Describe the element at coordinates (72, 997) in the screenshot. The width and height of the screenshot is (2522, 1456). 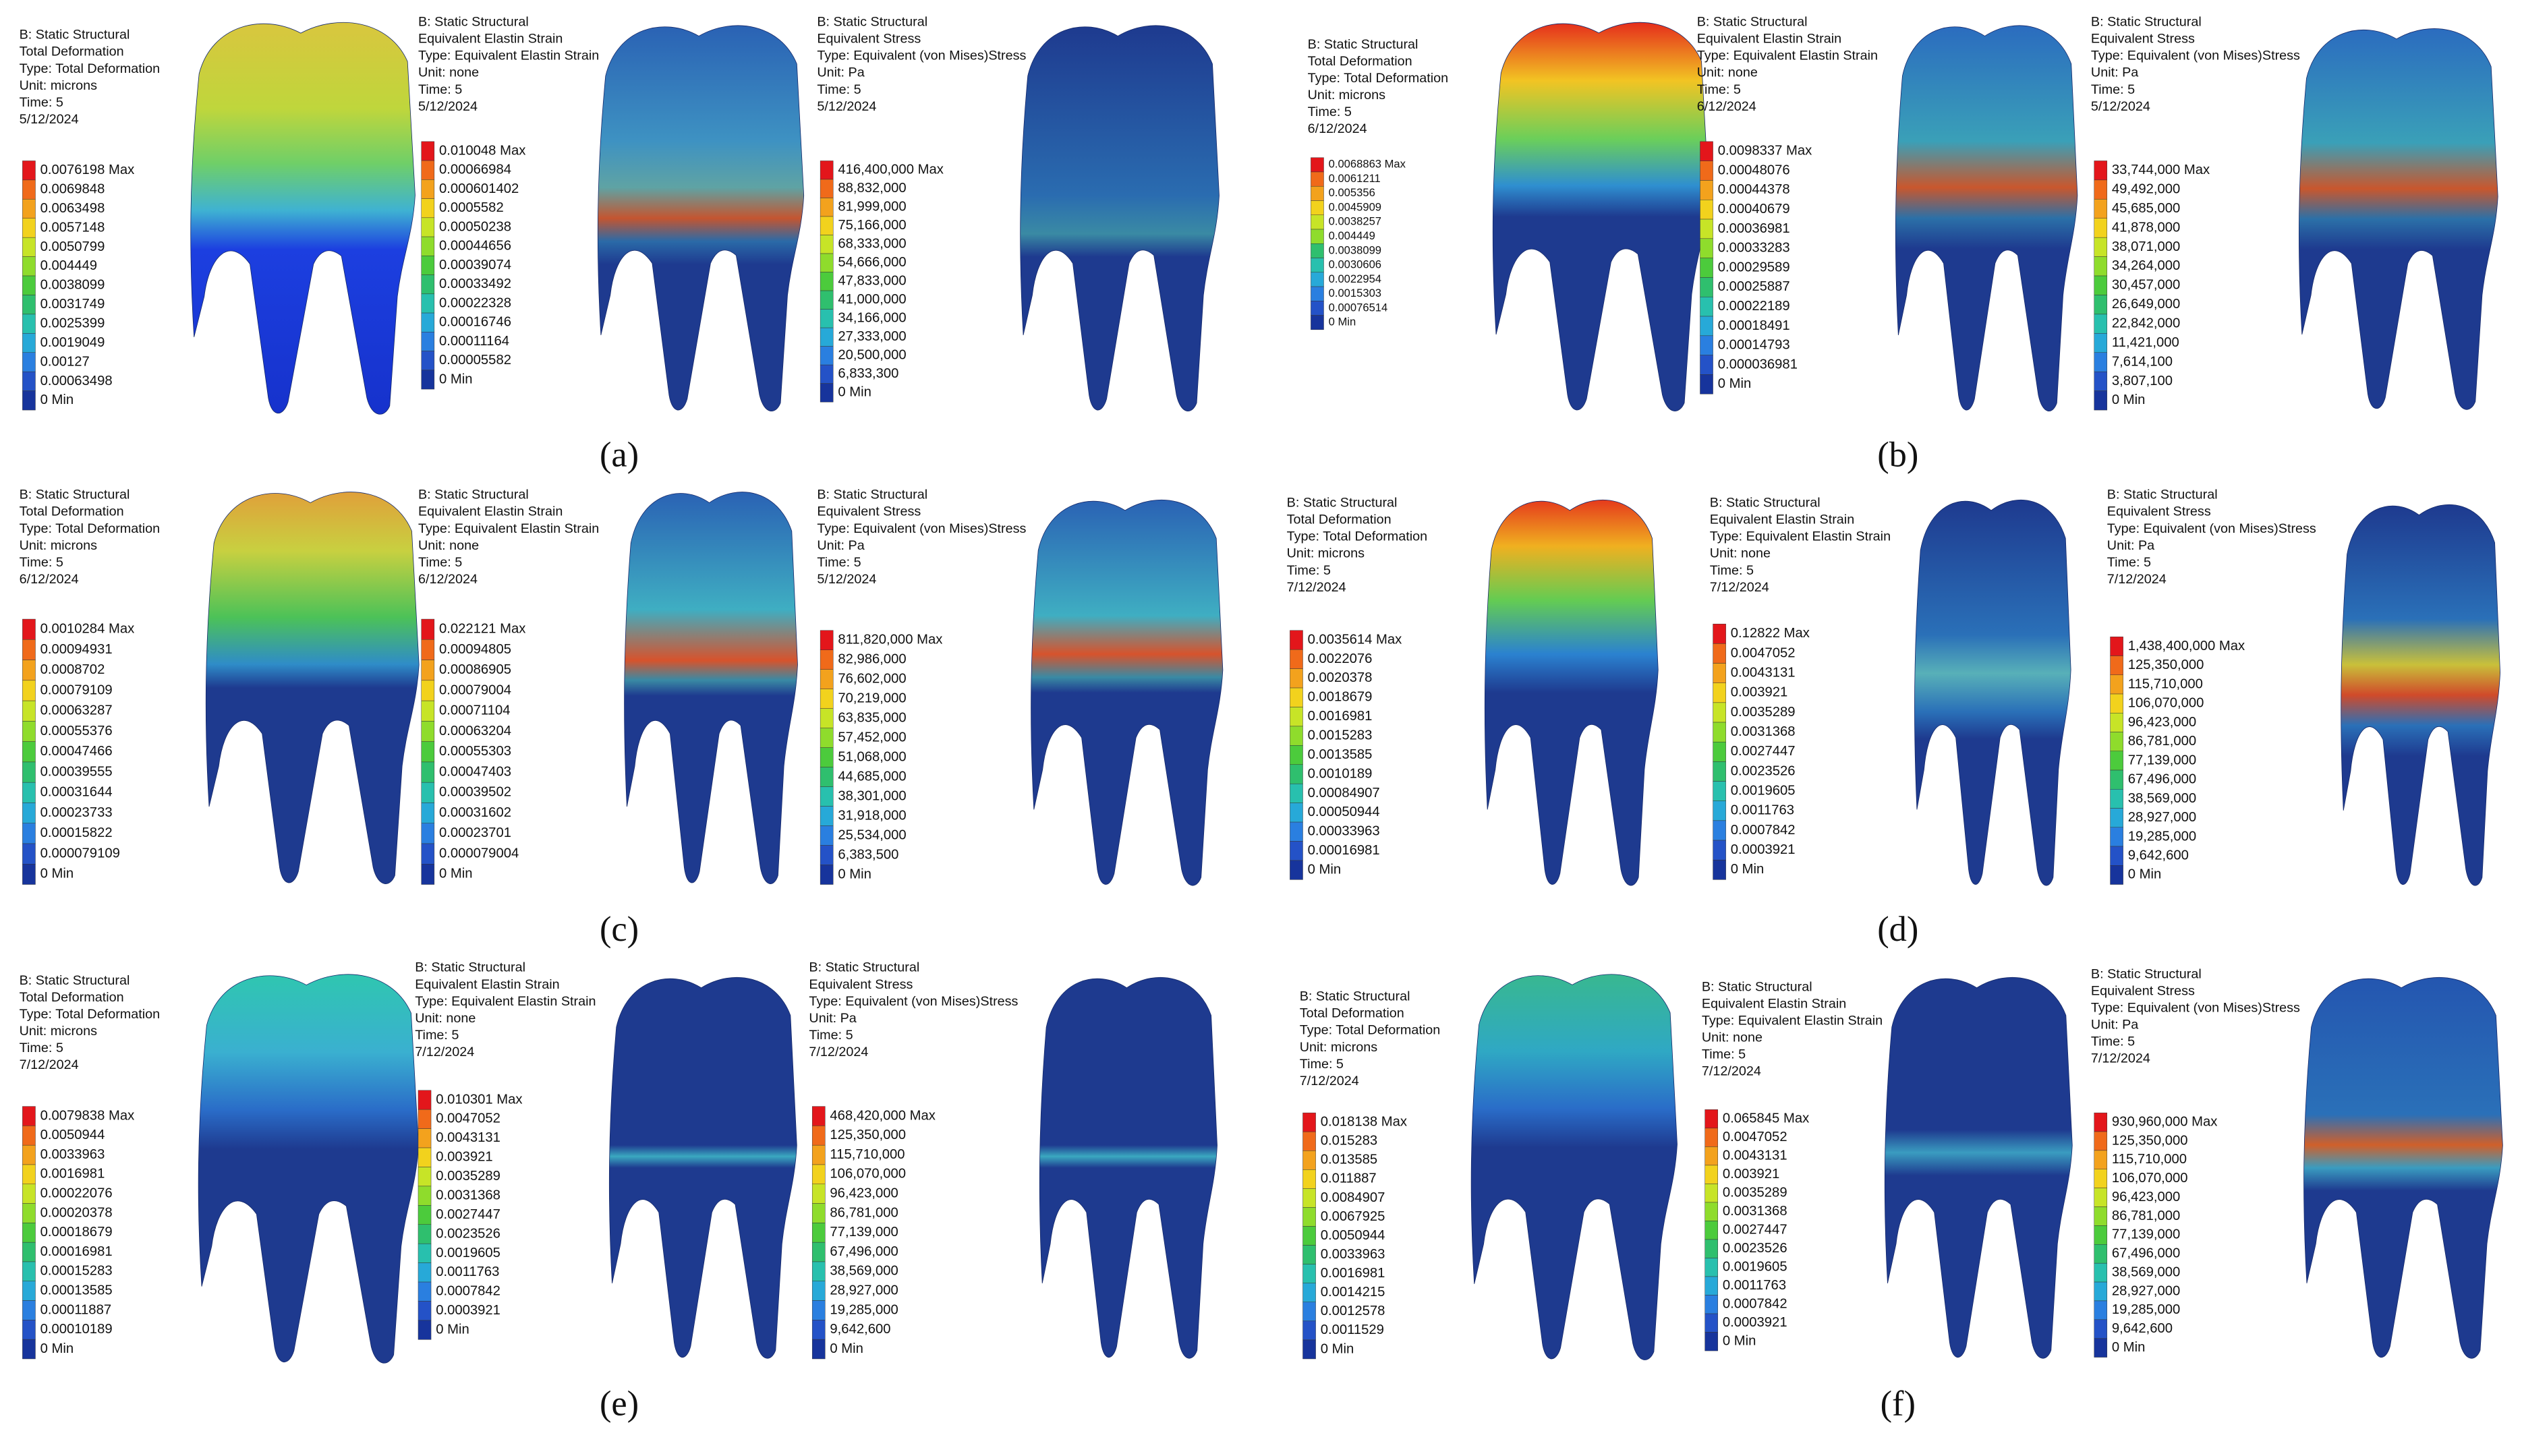
I see `legend-header: Total Deformation` at that location.